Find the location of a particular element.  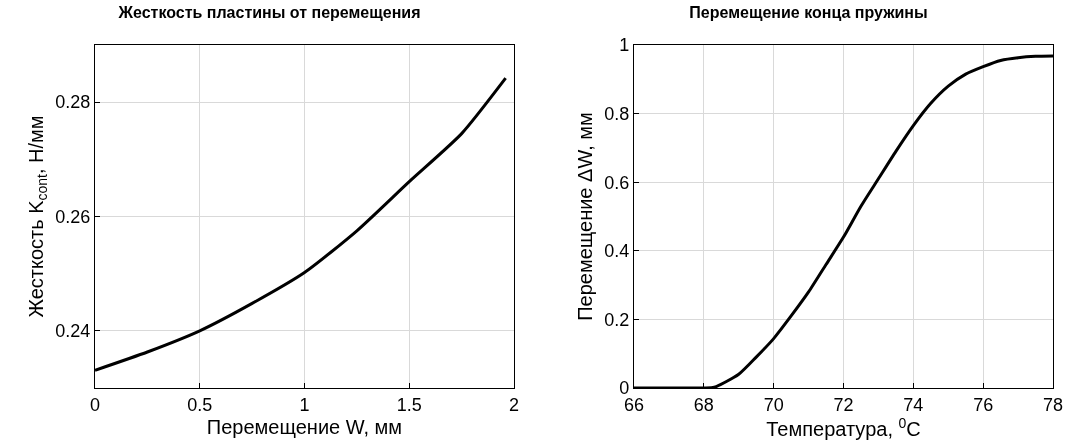

chart-title: Жесткость пластины от перемещения is located at coordinates (269, 12).